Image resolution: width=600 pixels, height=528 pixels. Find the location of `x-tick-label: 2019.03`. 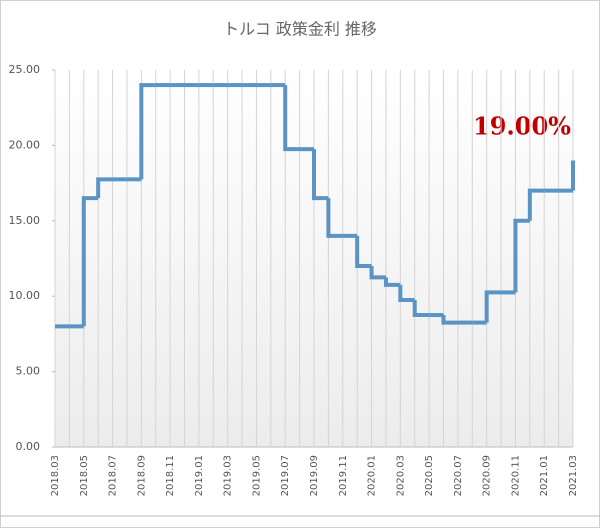

x-tick-label: 2019.03 is located at coordinates (228, 475).